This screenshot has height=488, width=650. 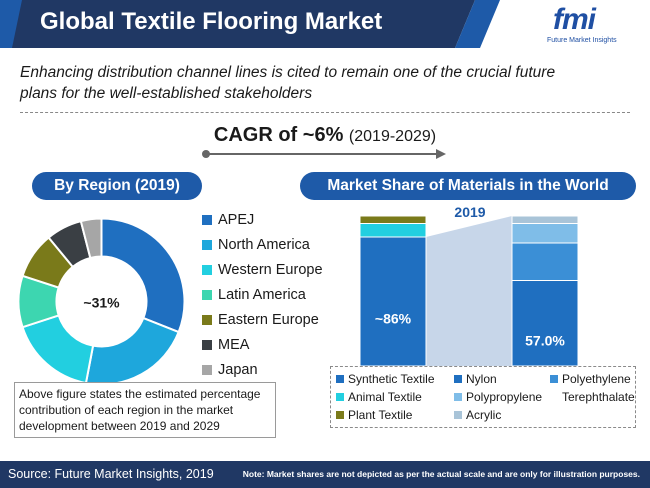 I want to click on materials-legend-item-polyethylene-terephthalate: Polyethylene Terephthalate, so click(x=592, y=388).